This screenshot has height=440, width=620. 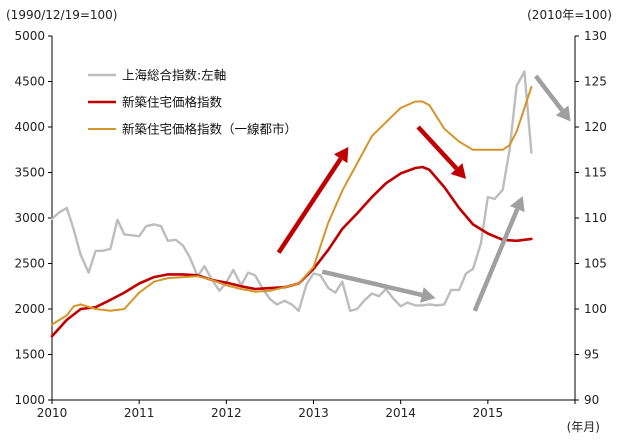 I want to click on left-tick-label: 2000, so click(x=29, y=309).